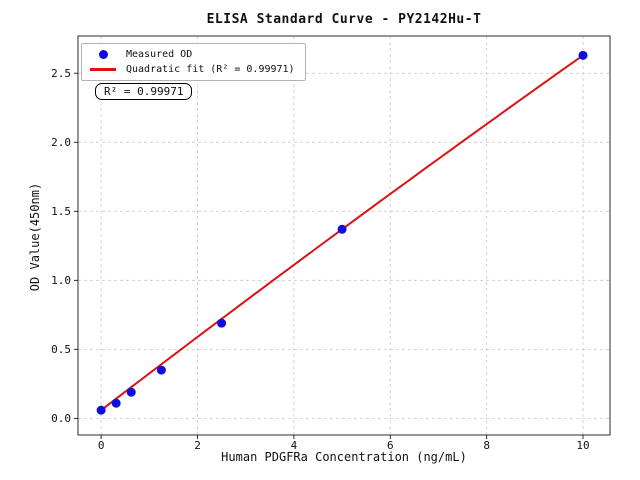 The height and width of the screenshot is (480, 640). What do you see at coordinates (103, 69) in the screenshot?
I see `line-marker-icon` at bounding box center [103, 69].